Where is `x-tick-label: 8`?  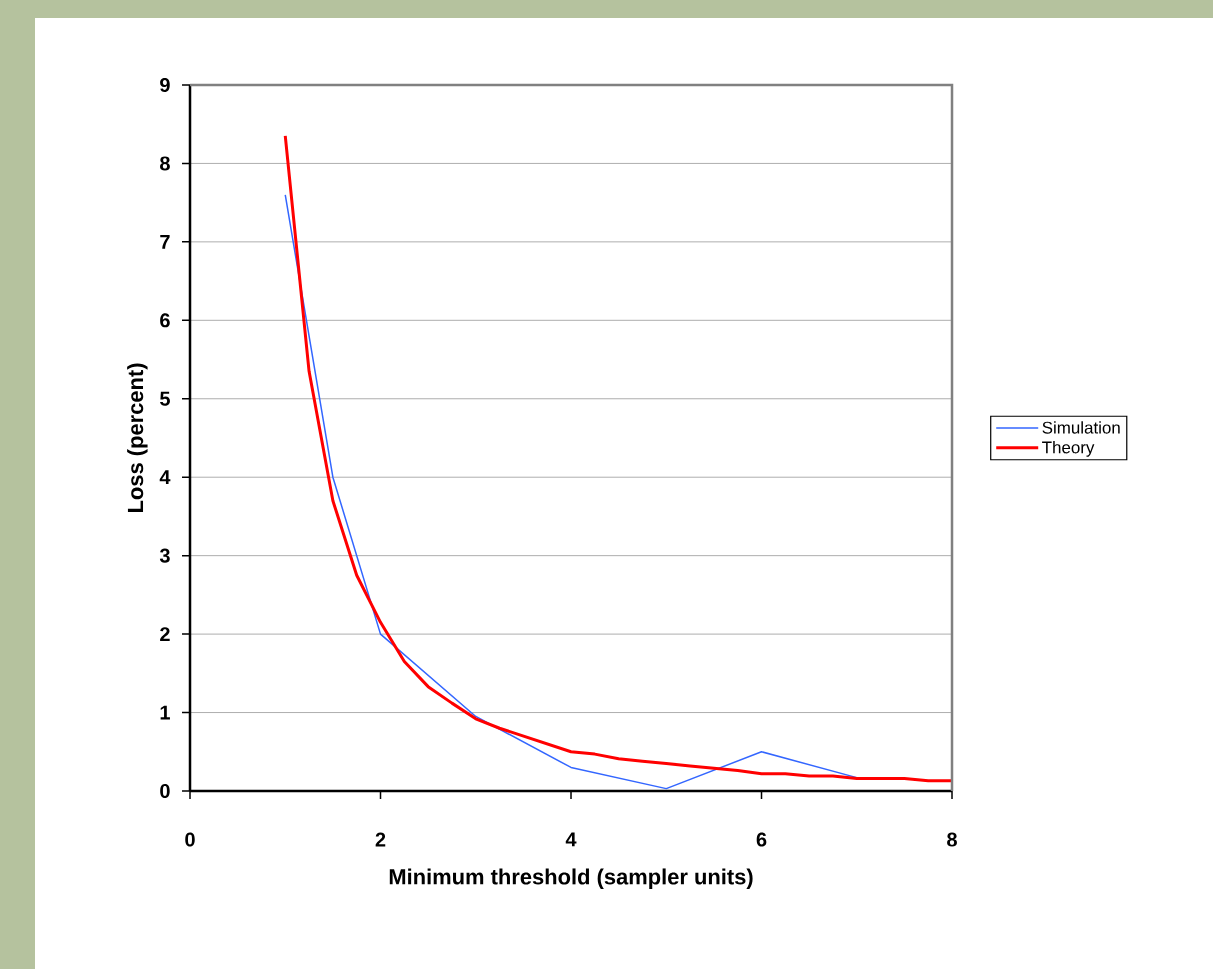 x-tick-label: 8 is located at coordinates (952, 839).